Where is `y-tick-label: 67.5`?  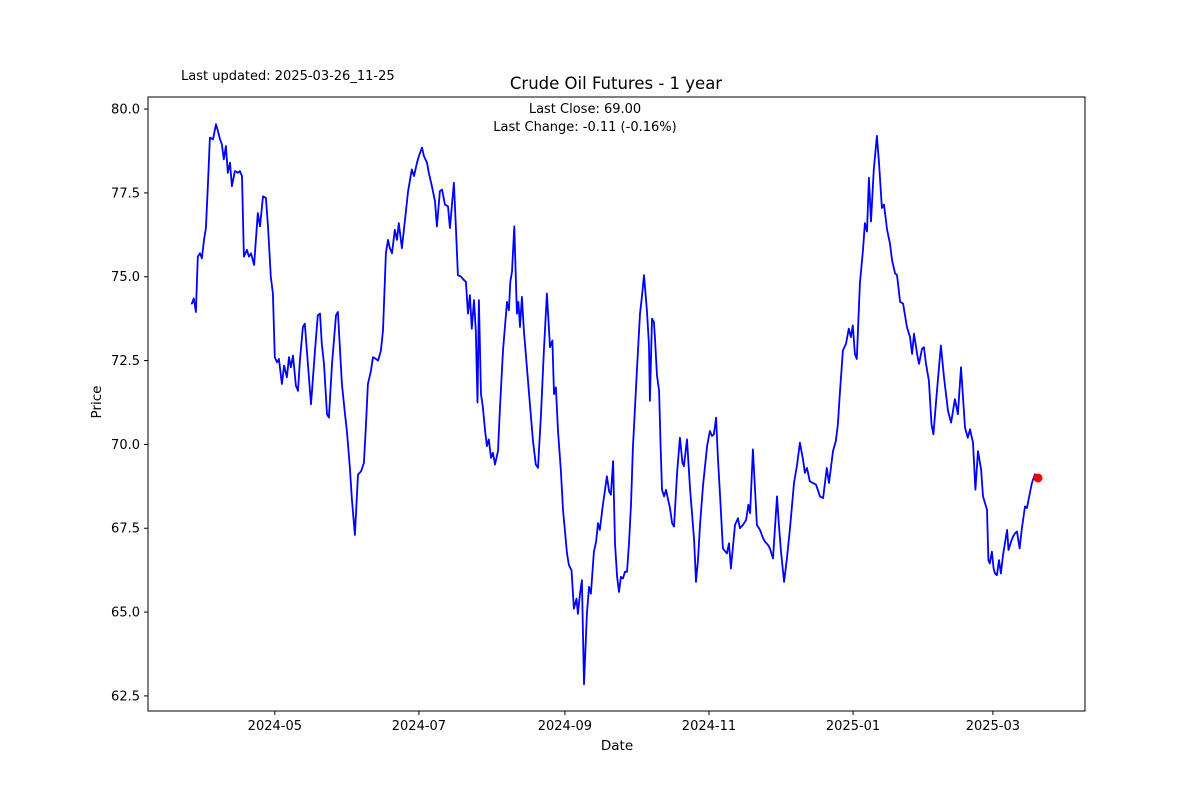 y-tick-label: 67.5 is located at coordinates (125, 529).